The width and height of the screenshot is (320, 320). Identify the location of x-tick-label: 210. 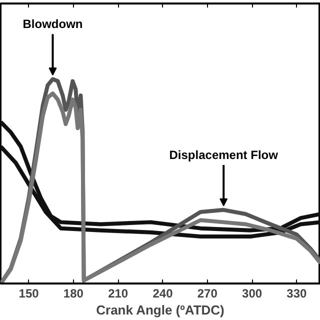
(118, 293).